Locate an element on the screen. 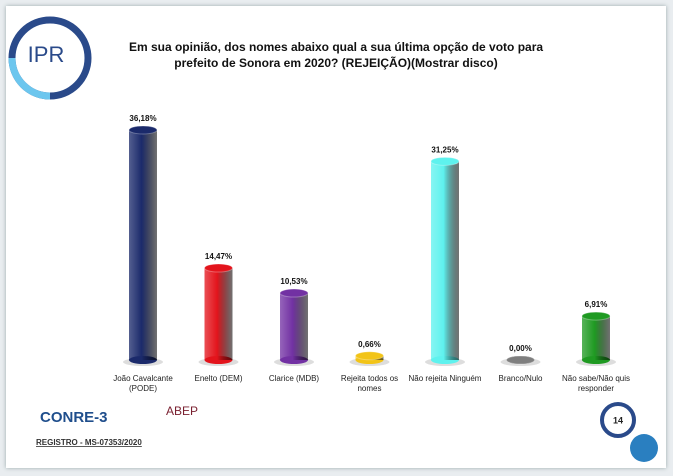 This screenshot has height=476, width=673. value-label: 36,18% is located at coordinates (142, 118).